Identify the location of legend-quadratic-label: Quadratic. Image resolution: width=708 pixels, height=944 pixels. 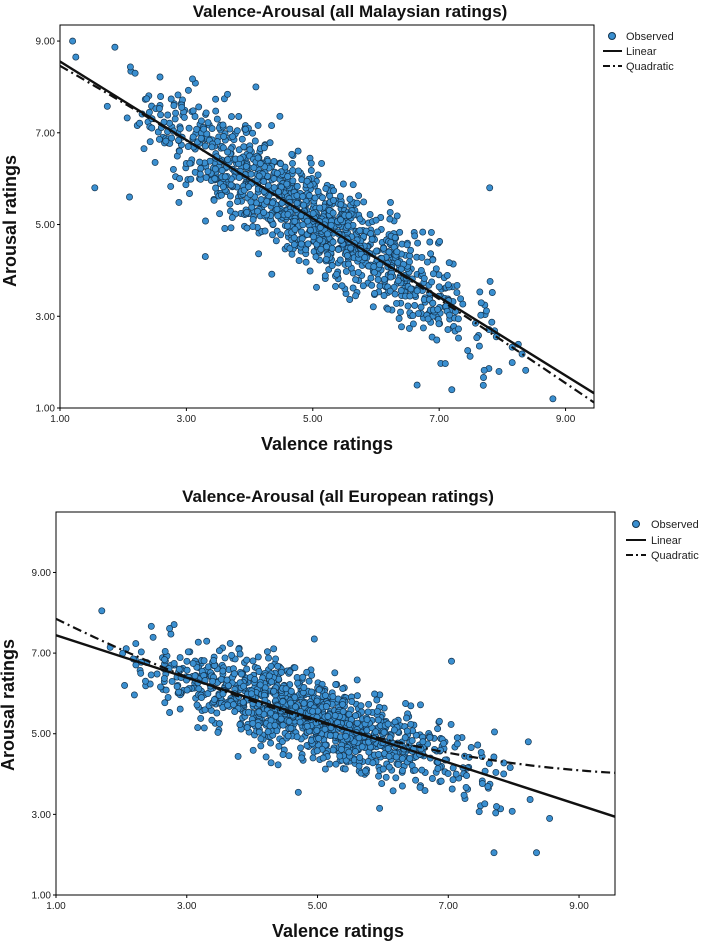
(675, 556).